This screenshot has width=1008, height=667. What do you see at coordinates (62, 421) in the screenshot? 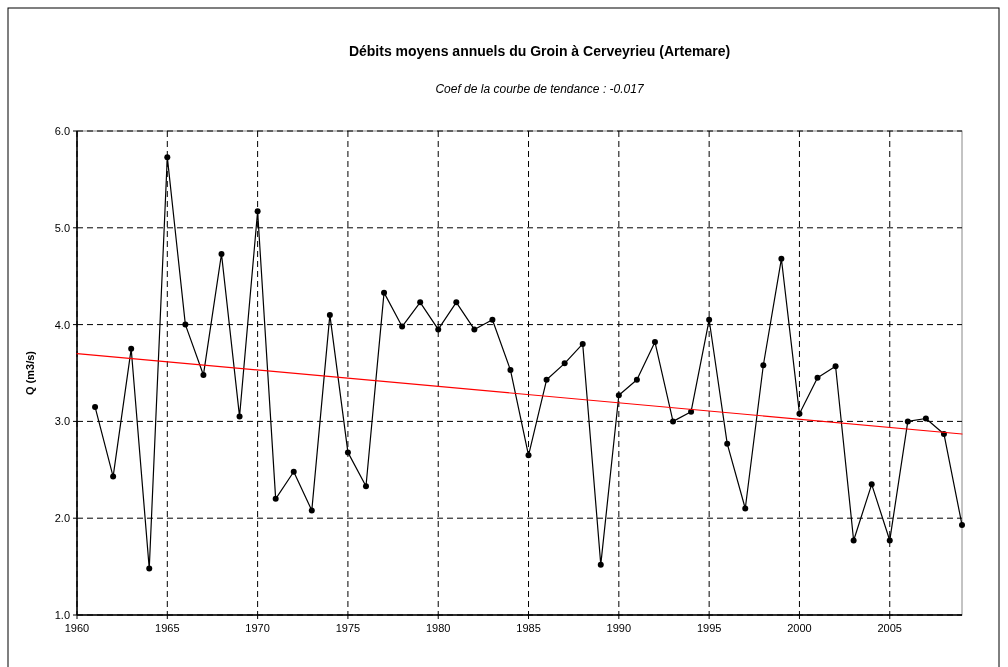
I see `y-tick-label: 3.0` at bounding box center [62, 421].